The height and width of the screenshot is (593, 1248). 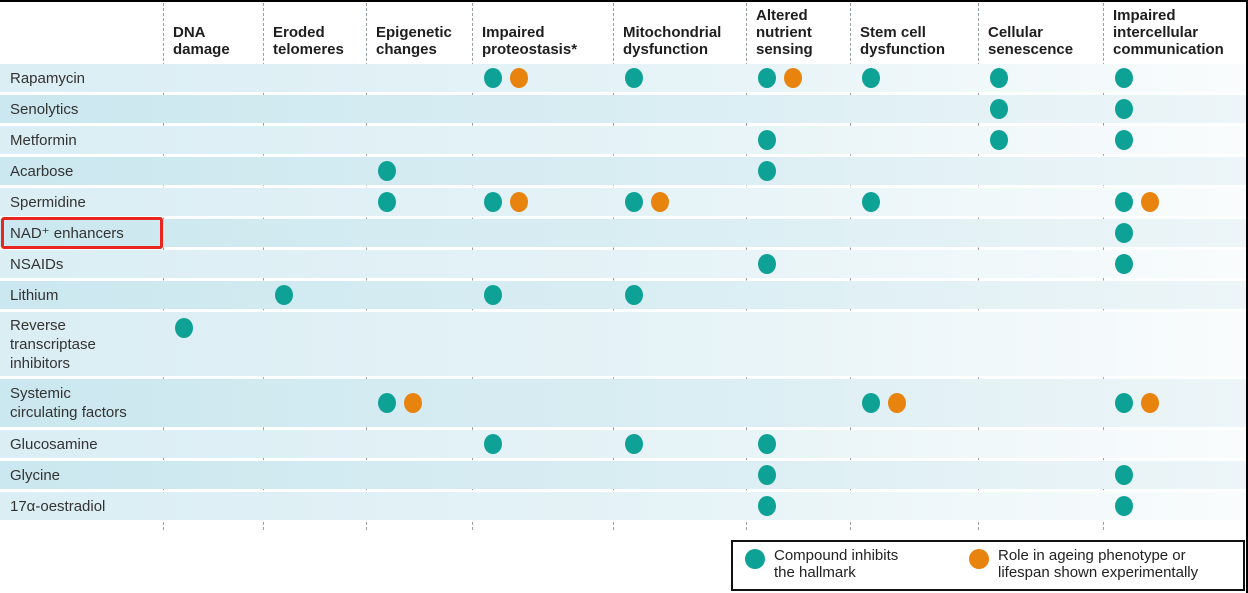 I want to click on table-row: NSAIDs, so click(x=623, y=264).